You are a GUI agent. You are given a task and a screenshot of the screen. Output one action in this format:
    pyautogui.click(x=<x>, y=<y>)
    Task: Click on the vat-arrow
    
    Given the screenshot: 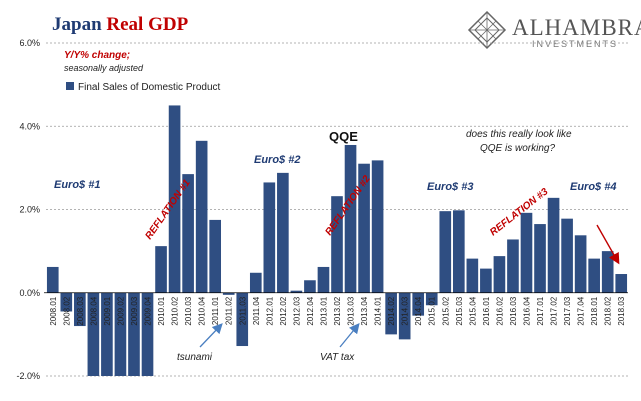 What is the action you would take?
    pyautogui.click(x=349, y=335)
    